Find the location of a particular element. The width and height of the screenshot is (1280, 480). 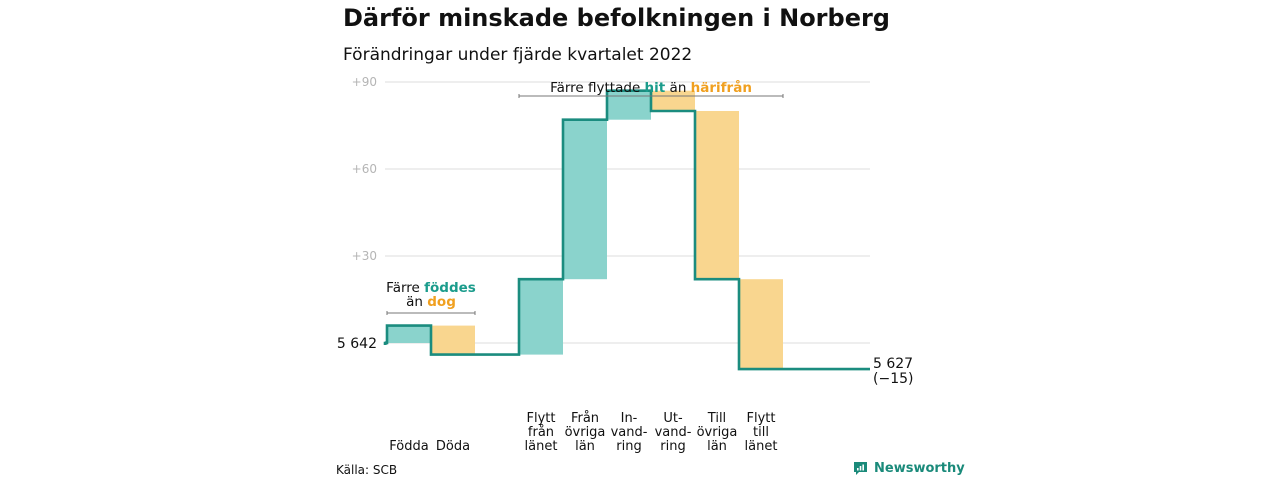

category-label: Från is located at coordinates (585, 418).